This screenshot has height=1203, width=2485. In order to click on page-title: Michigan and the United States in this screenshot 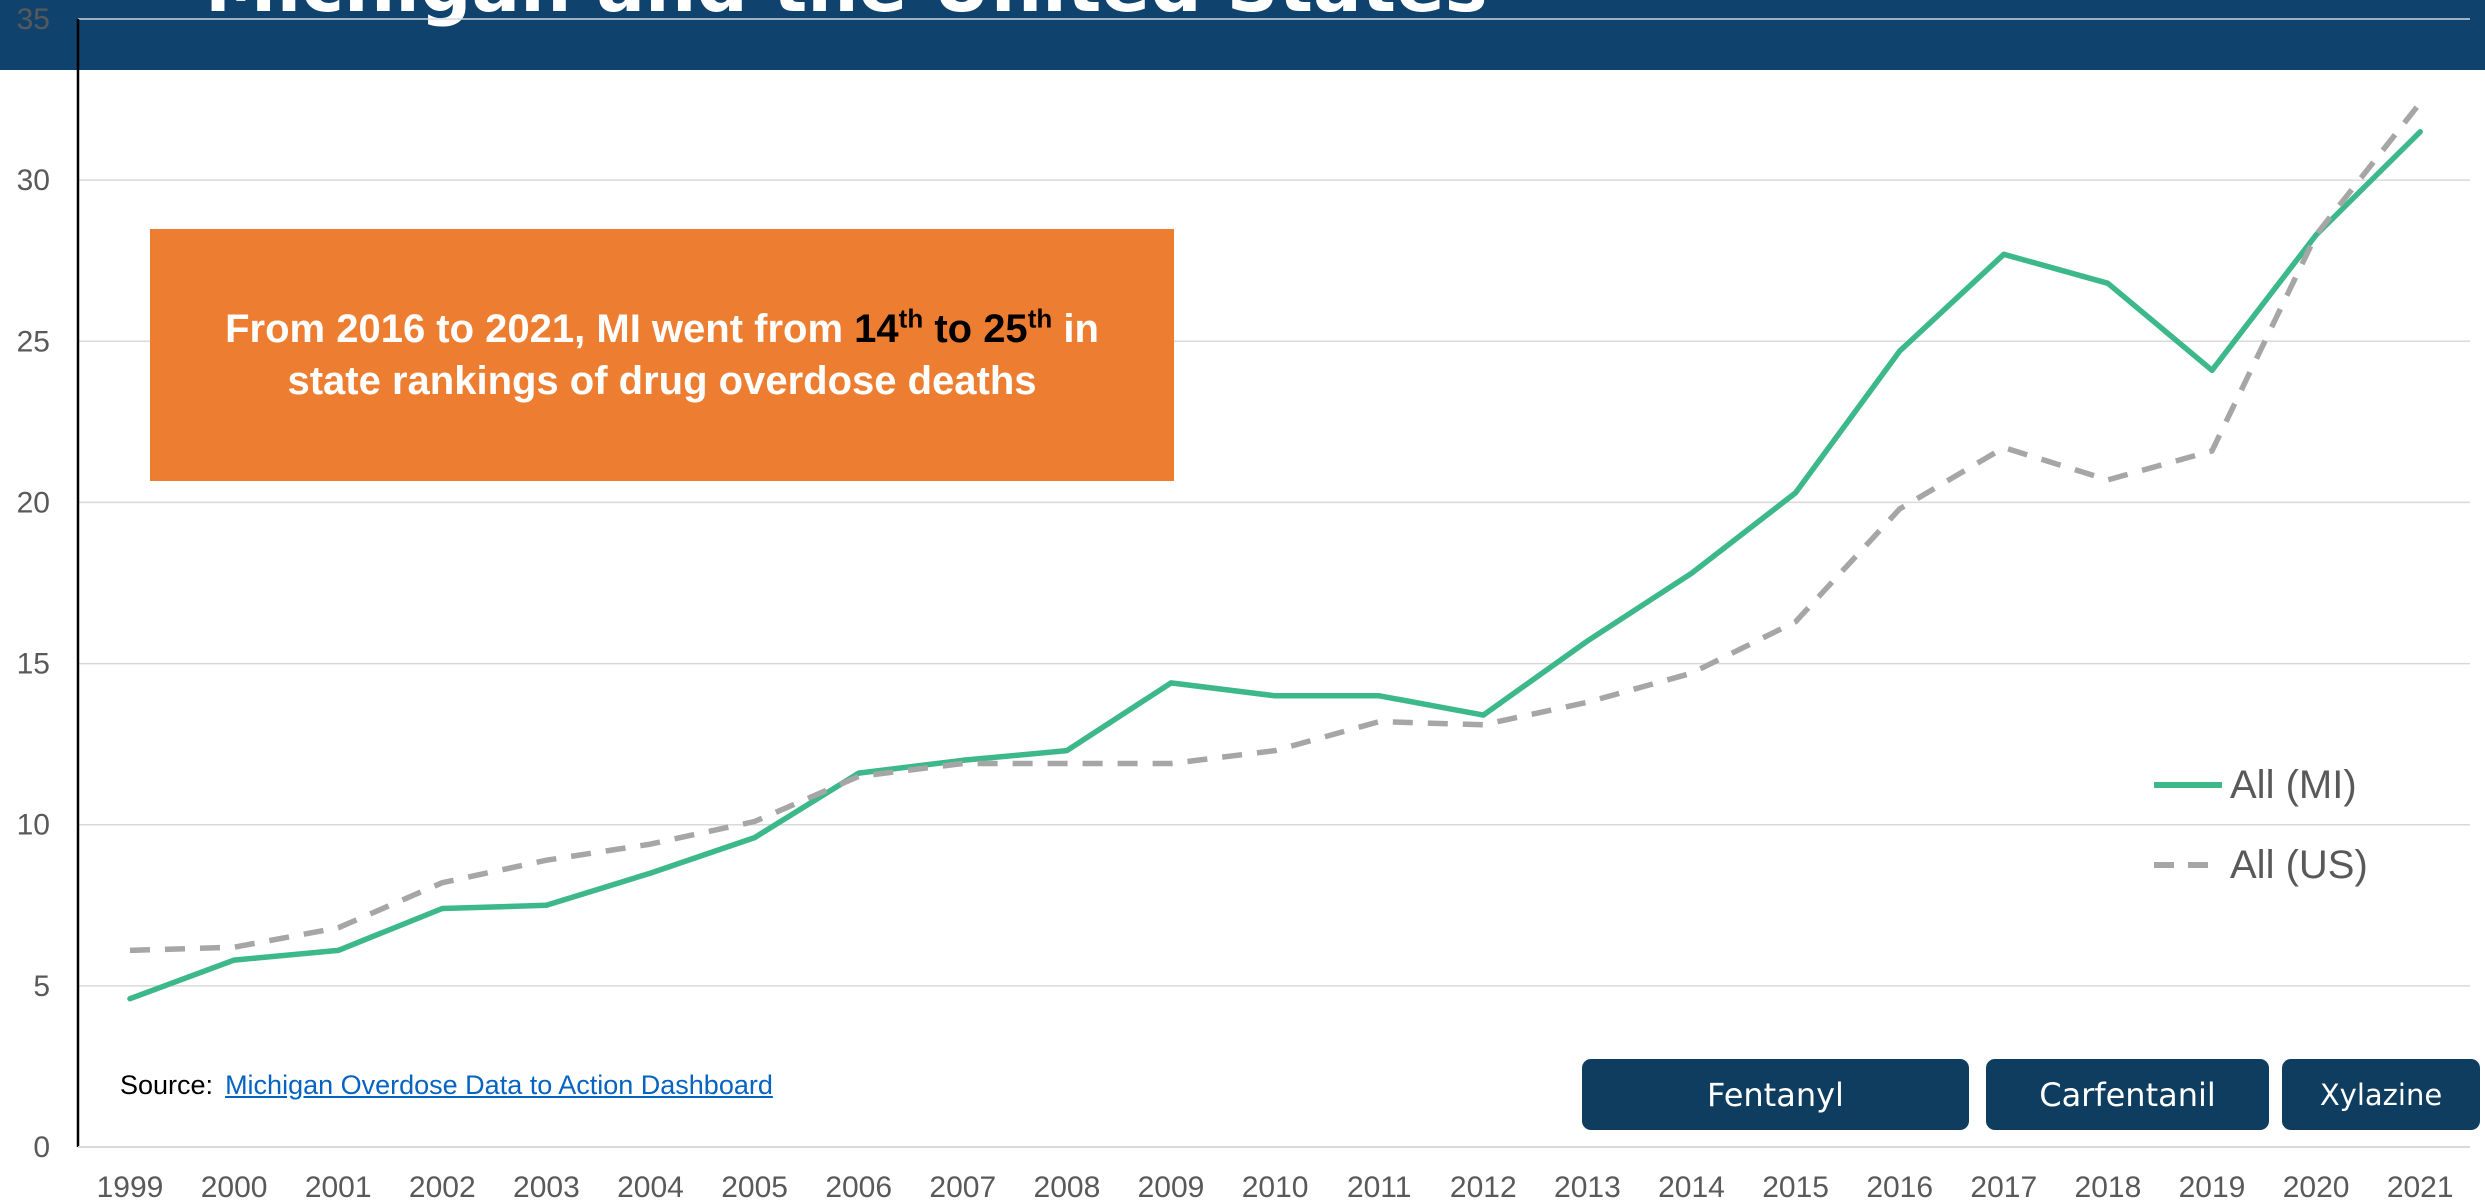, I will do `click(846, 11)`.